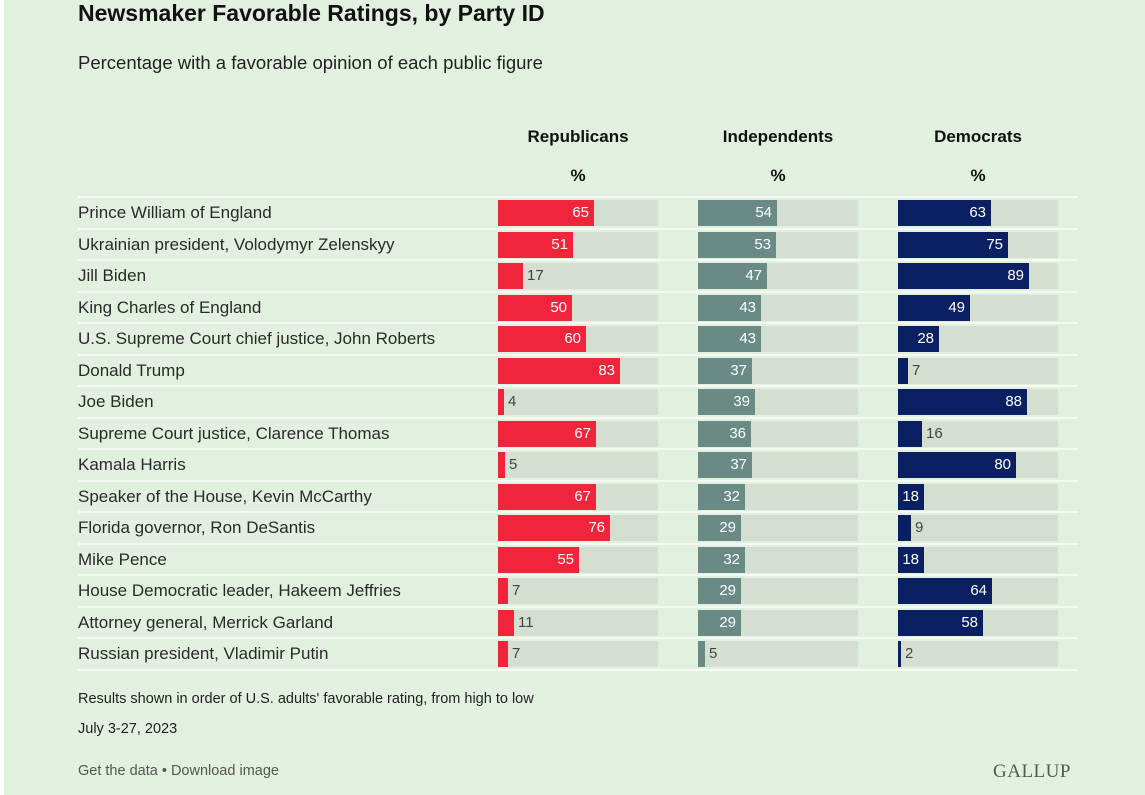  Describe the element at coordinates (978, 339) in the screenshot. I see `bar-track-democrats: 28` at that location.